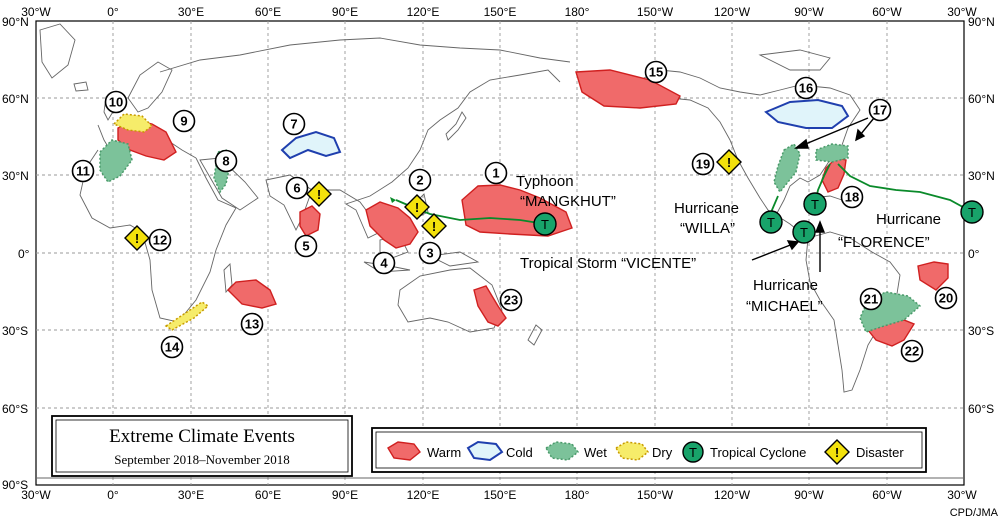  I want to click on event-marker-9: 9, so click(184, 121).